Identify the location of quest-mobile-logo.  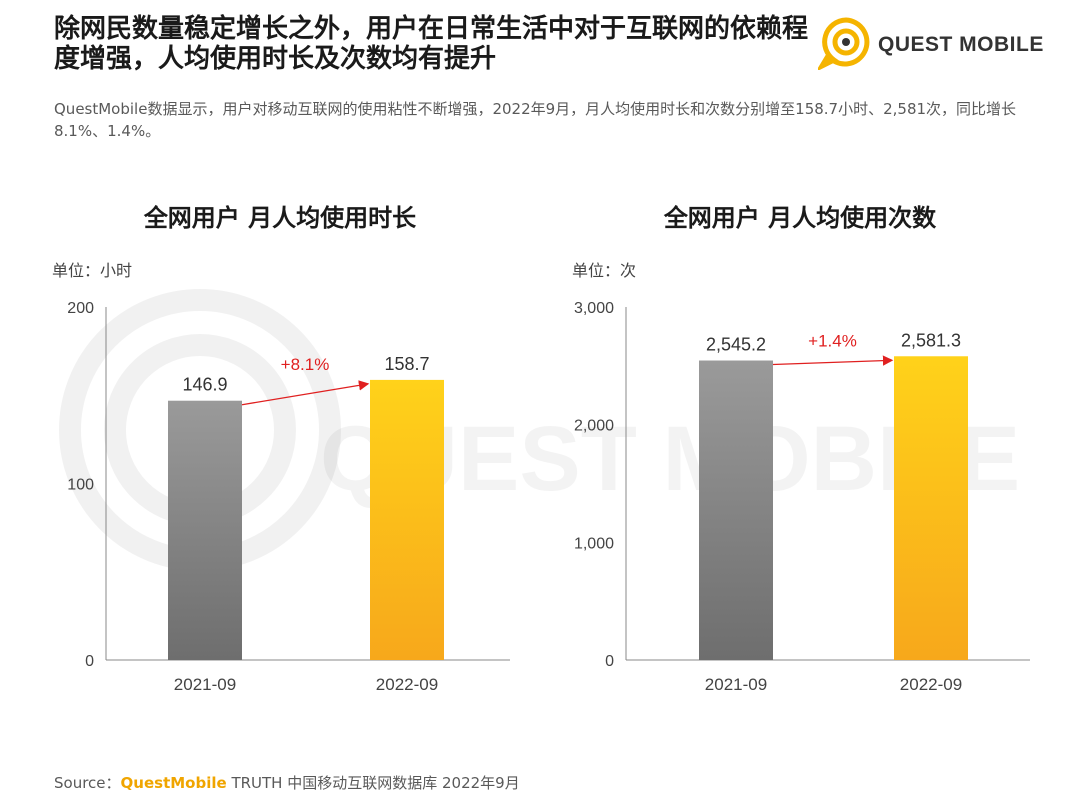
(844, 43).